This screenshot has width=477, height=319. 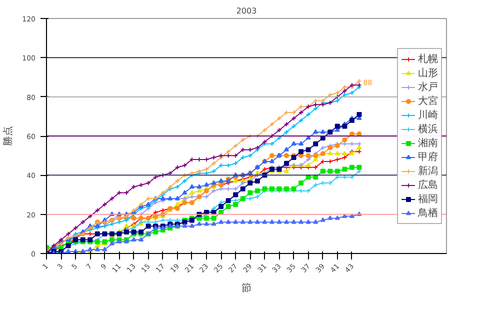 I want to click on legend-label: 鳥栖, so click(x=428, y=213).